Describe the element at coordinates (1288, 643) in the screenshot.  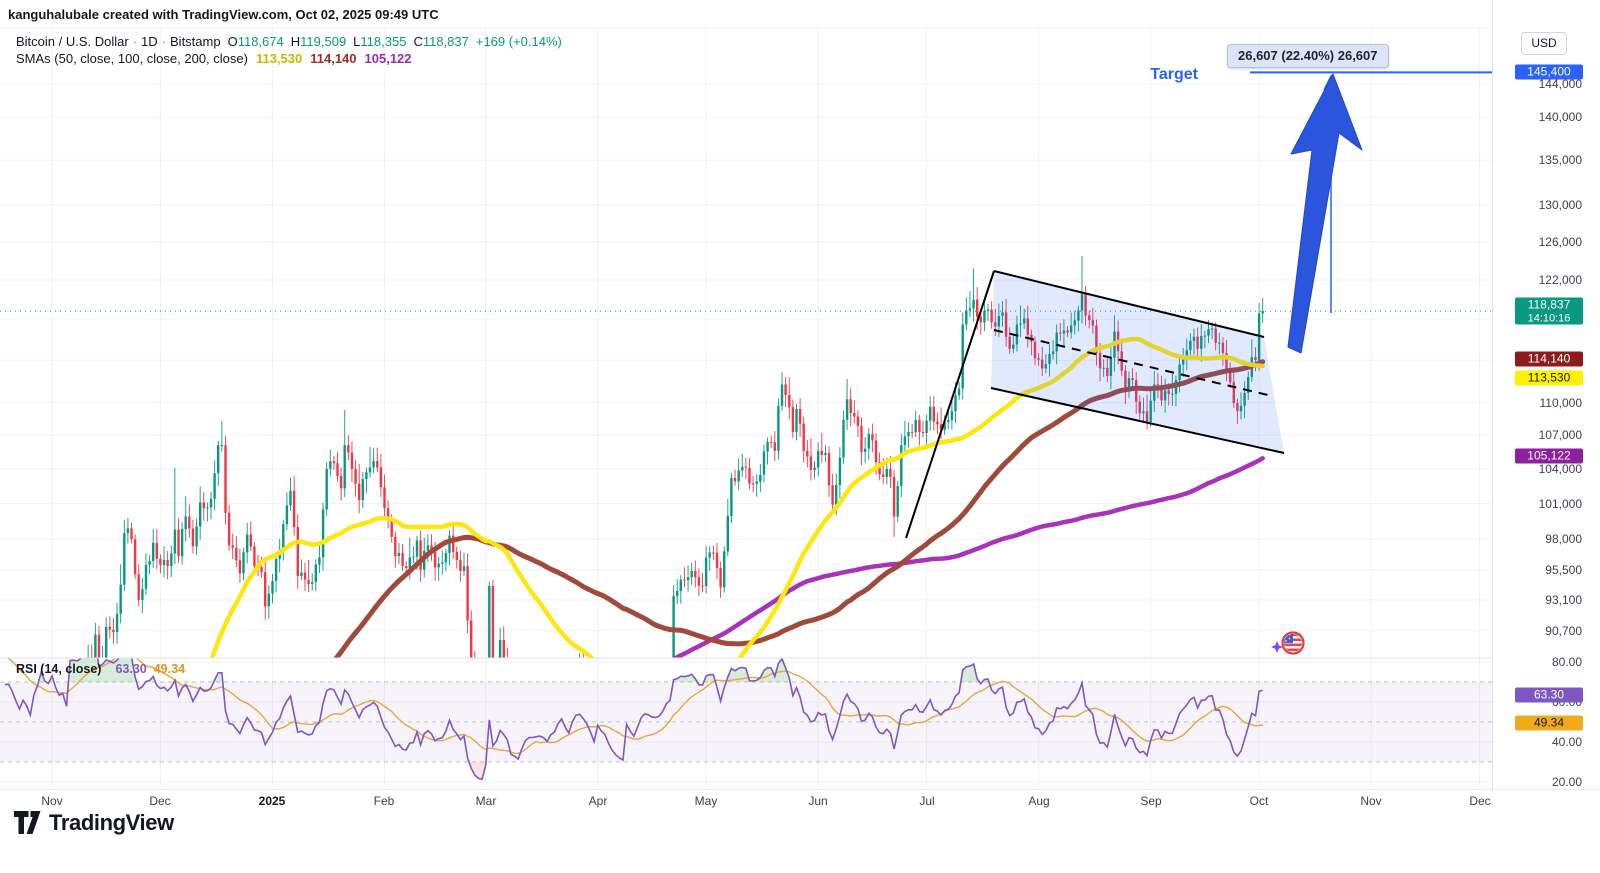
I see `flag-sticker` at that location.